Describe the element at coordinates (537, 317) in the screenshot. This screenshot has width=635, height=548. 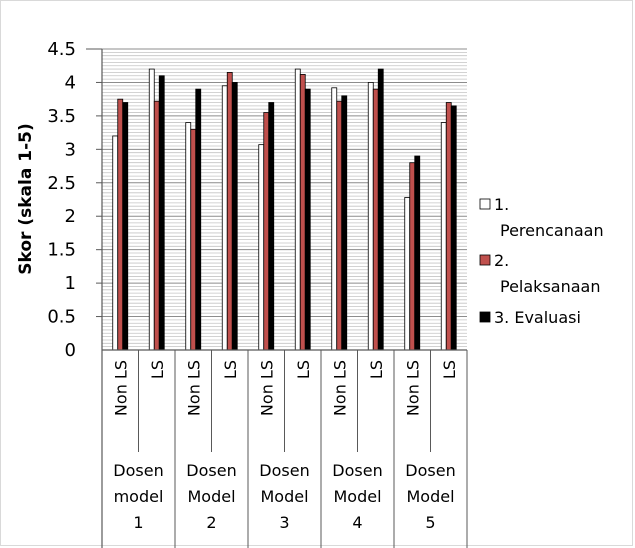
I see `legend-label: 3. Evaluasi` at that location.